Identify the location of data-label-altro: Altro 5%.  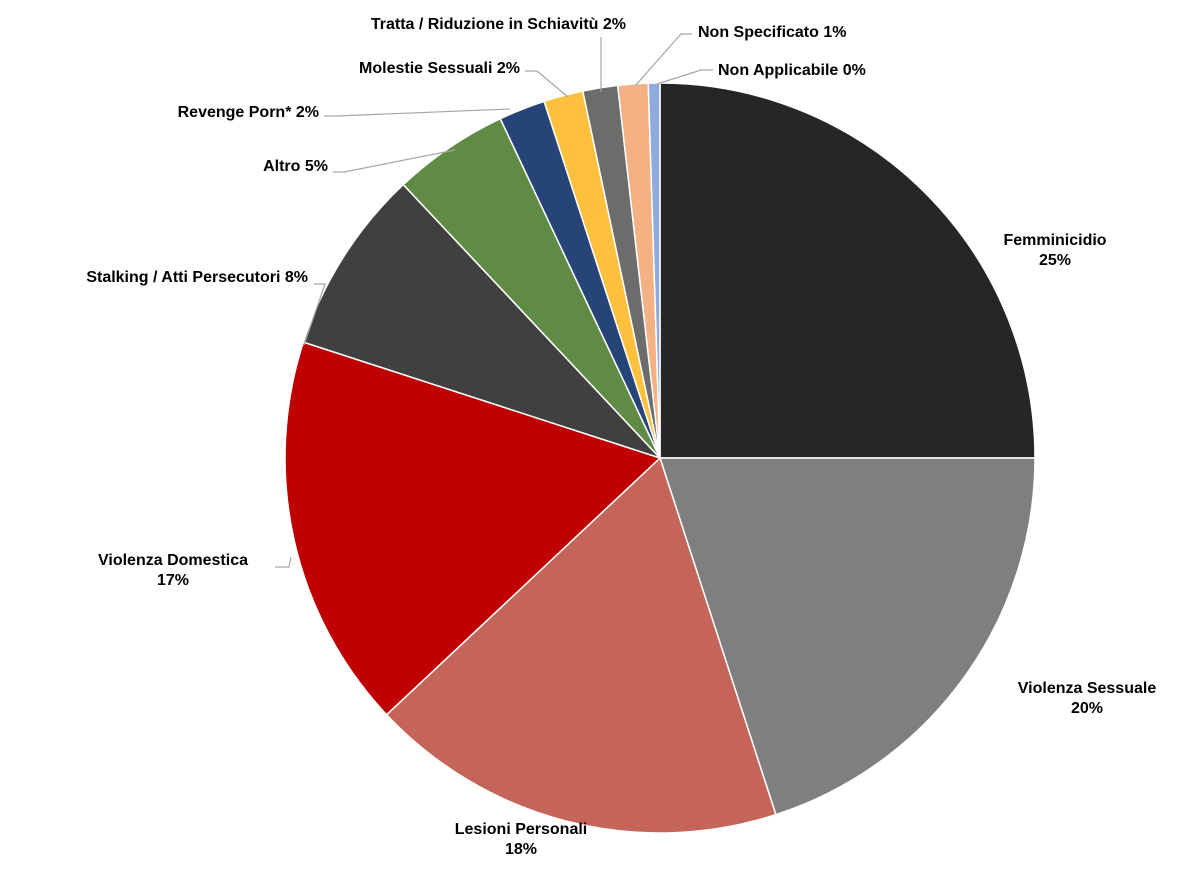
(295, 166).